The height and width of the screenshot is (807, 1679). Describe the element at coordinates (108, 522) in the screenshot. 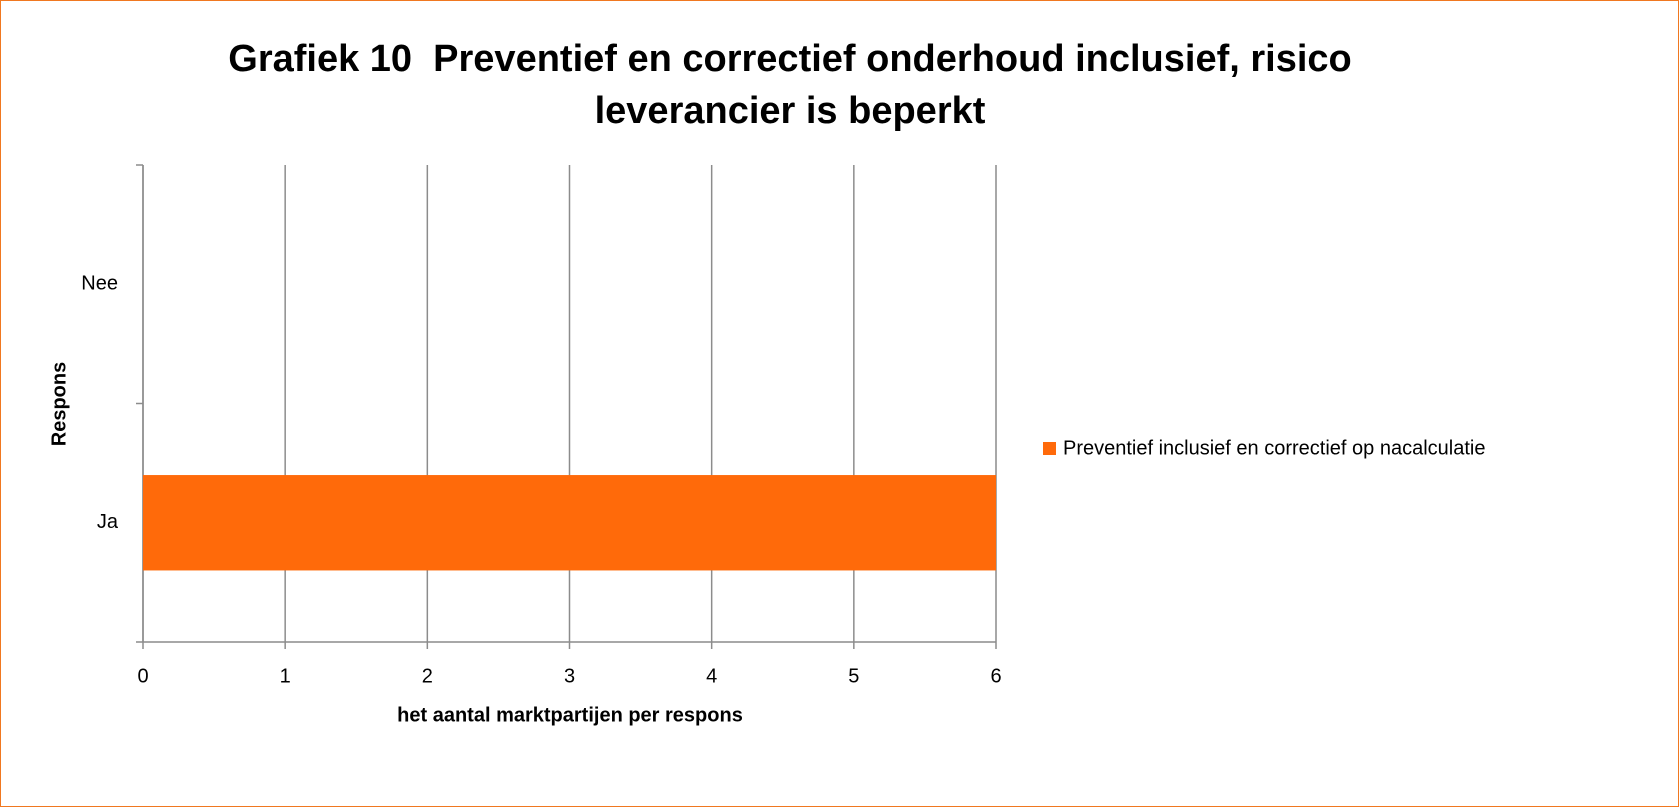

I see `y-tick-label: Ja` at that location.